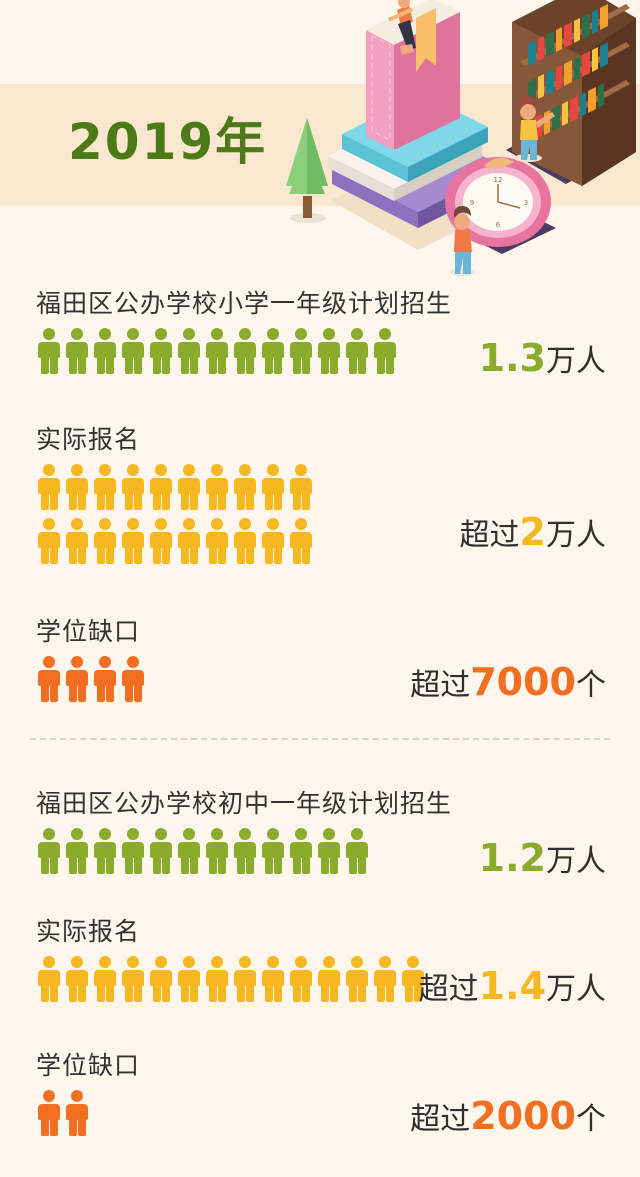 Image resolution: width=640 pixels, height=1177 pixels. I want to click on value-number: 2000, so click(523, 1116).